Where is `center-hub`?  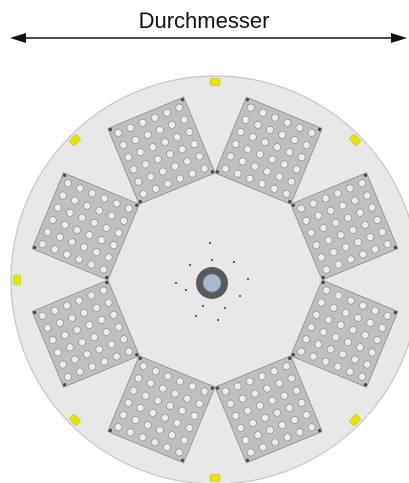 center-hub is located at coordinates (212, 281).